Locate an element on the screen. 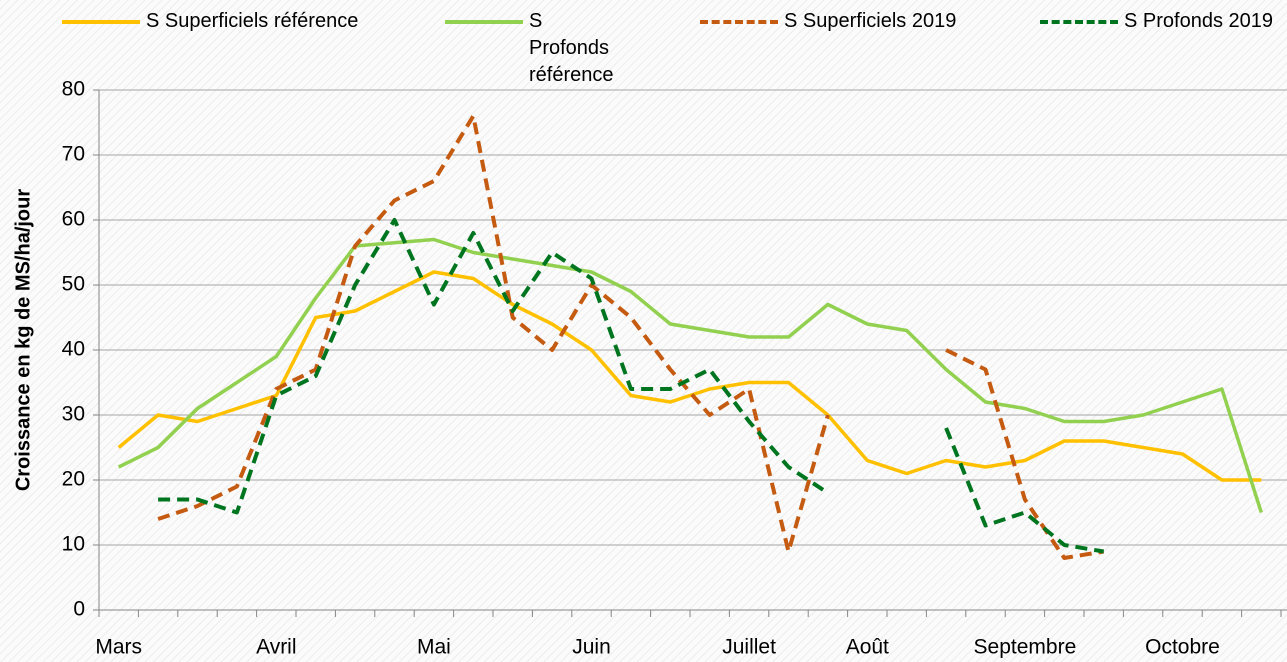 The width and height of the screenshot is (1287, 662). x-tick-label: Mai is located at coordinates (434, 647).